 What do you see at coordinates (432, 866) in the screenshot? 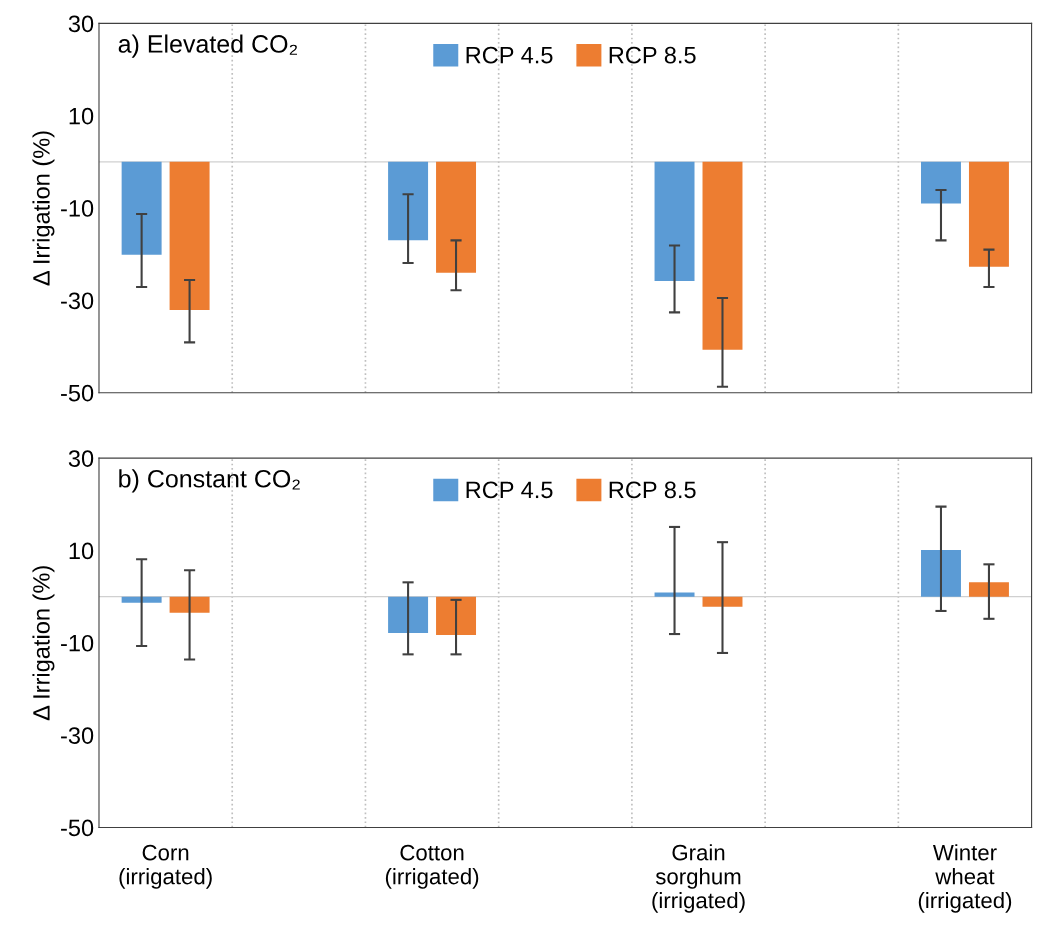
I see `x-tick-label: Cotton (irrigated)` at bounding box center [432, 866].